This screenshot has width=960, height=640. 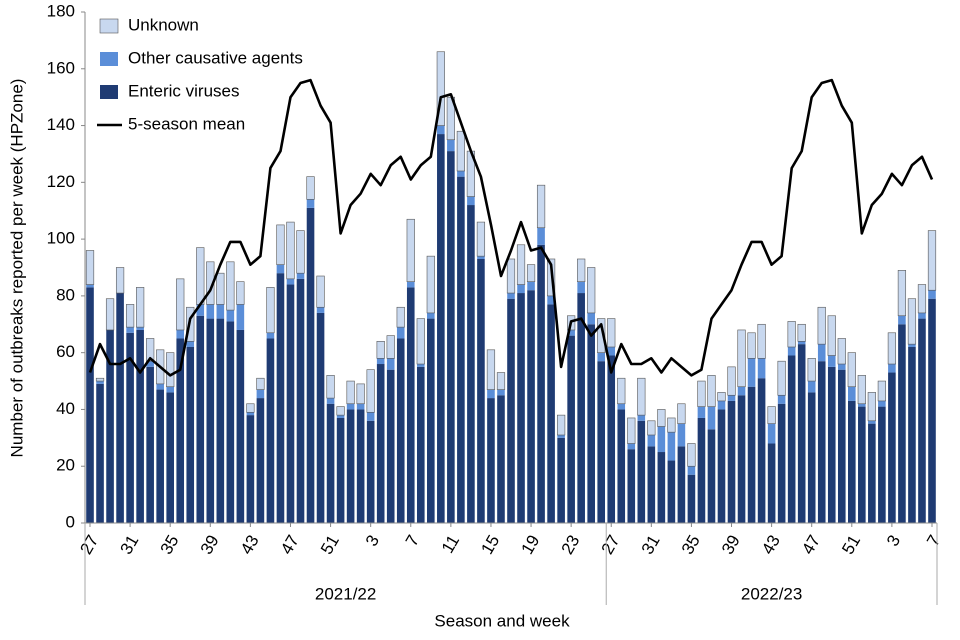 I want to click on y-tick-label: 20, so click(x=65, y=465).